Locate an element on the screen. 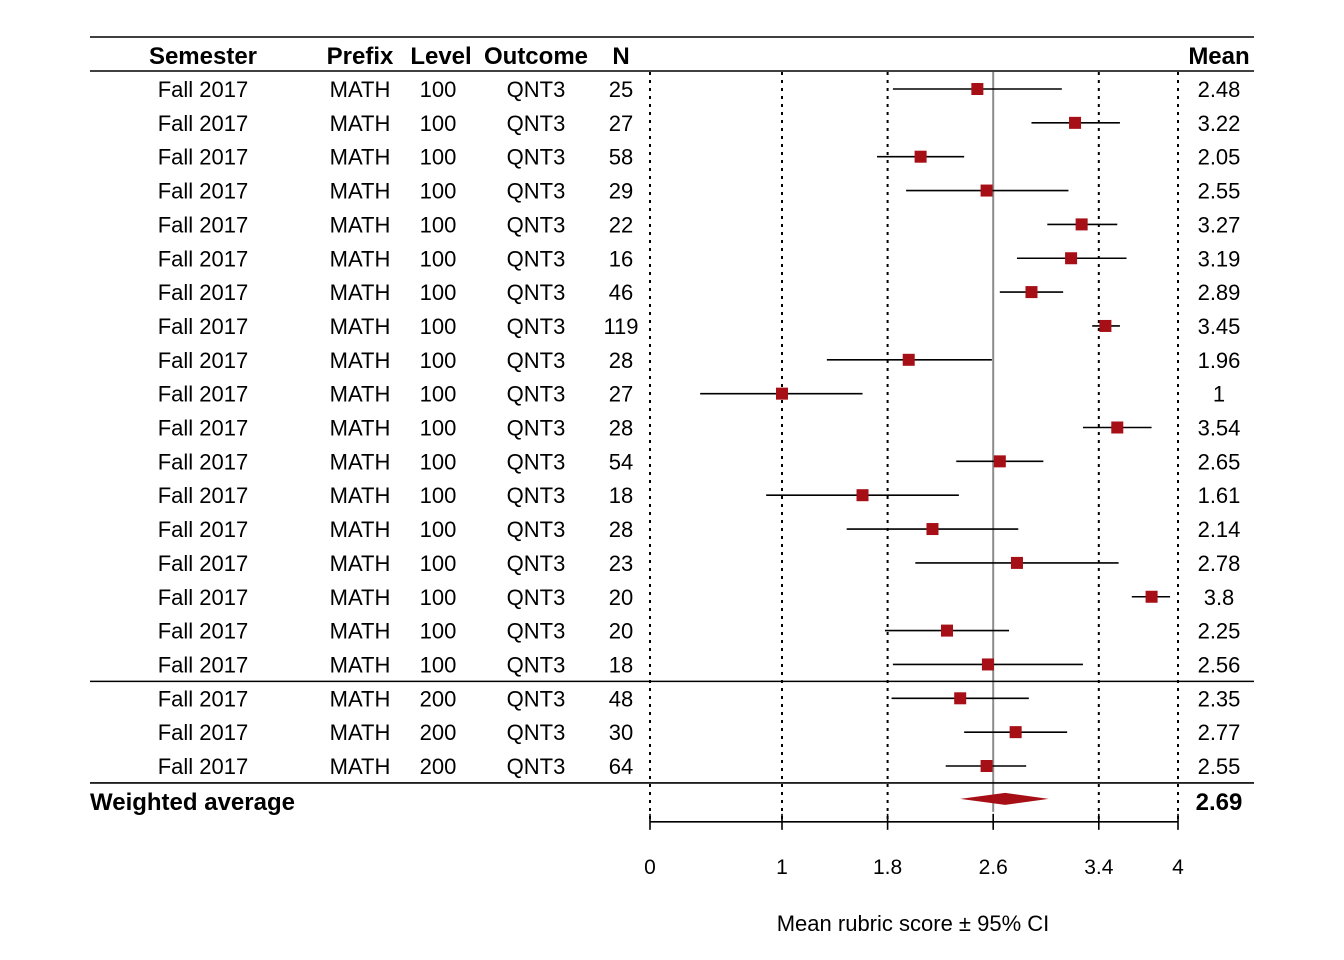 The width and height of the screenshot is (1344, 960). x-tick-label: 4 is located at coordinates (1178, 867).